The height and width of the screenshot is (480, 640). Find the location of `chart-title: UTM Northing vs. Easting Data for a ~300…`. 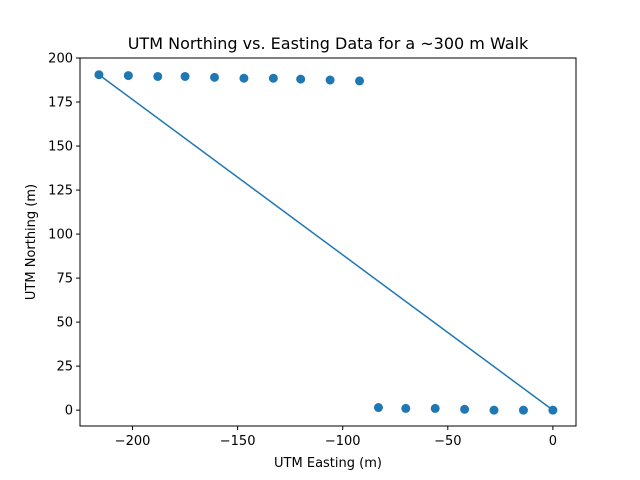

chart-title: UTM Northing vs. Easting Data for a ~300… is located at coordinates (328, 43).